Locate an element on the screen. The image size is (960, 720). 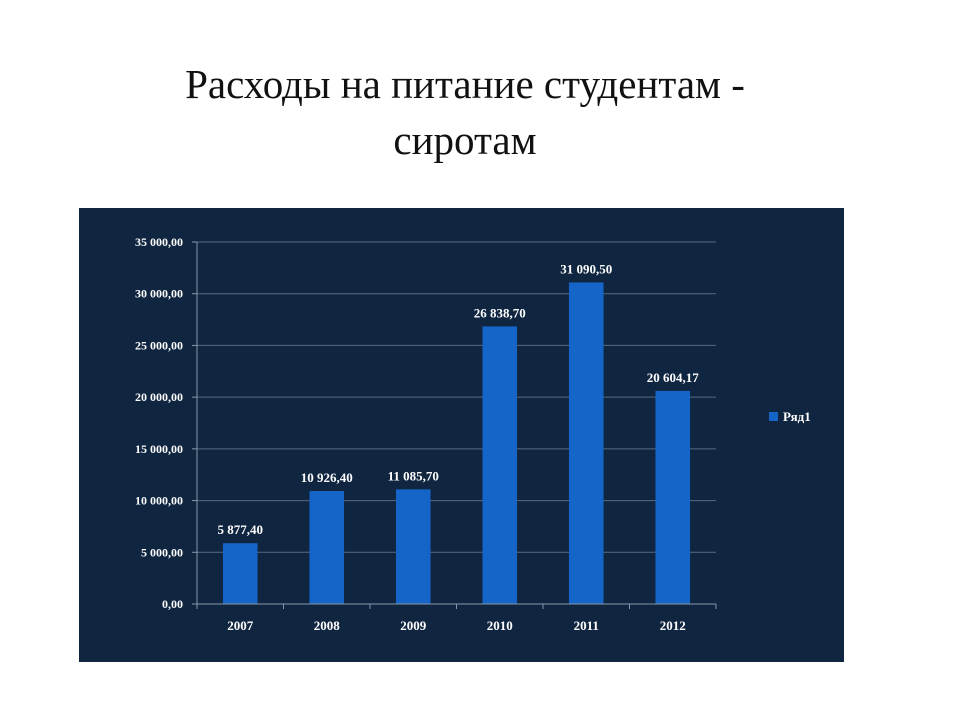
bar-2007 is located at coordinates (240, 573).